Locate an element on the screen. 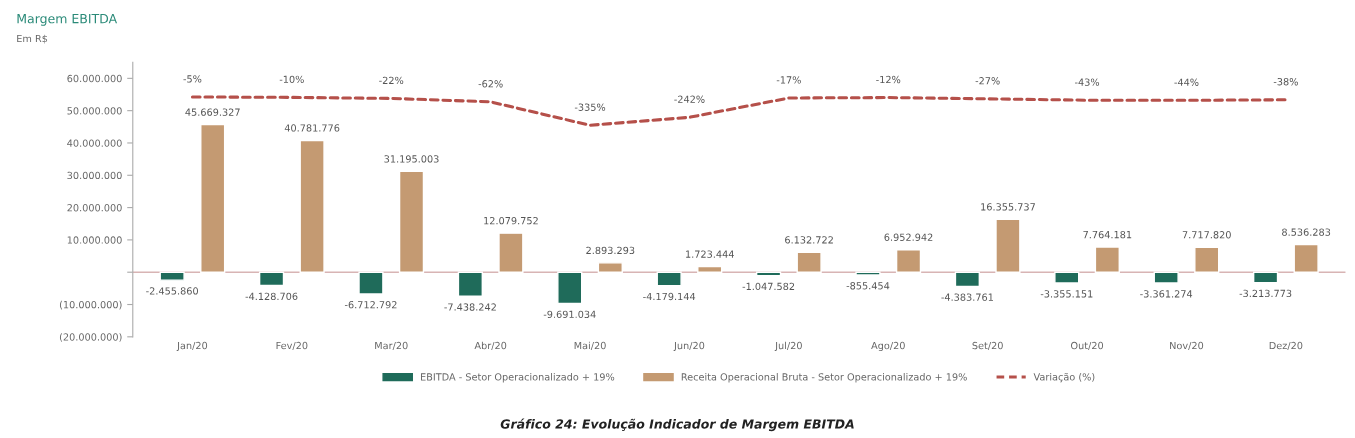 This screenshot has height=438, width=1355. x-tick-label: Fev/20 is located at coordinates (292, 345).